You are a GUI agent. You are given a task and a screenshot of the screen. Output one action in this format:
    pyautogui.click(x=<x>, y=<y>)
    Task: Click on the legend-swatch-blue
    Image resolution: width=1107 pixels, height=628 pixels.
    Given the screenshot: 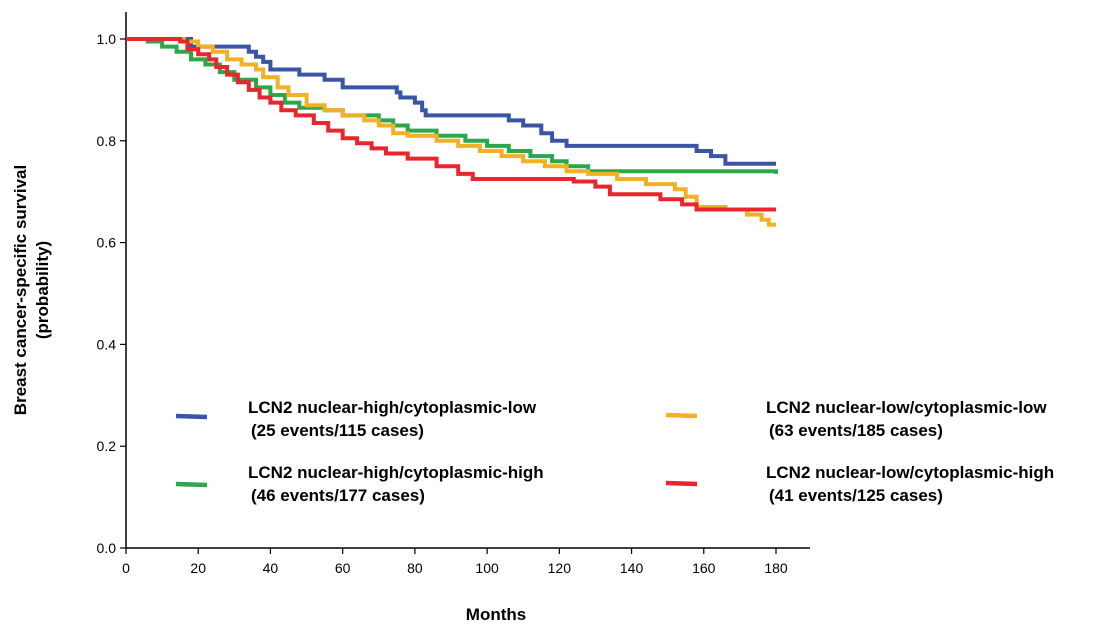 What is the action you would take?
    pyautogui.click(x=191, y=416)
    